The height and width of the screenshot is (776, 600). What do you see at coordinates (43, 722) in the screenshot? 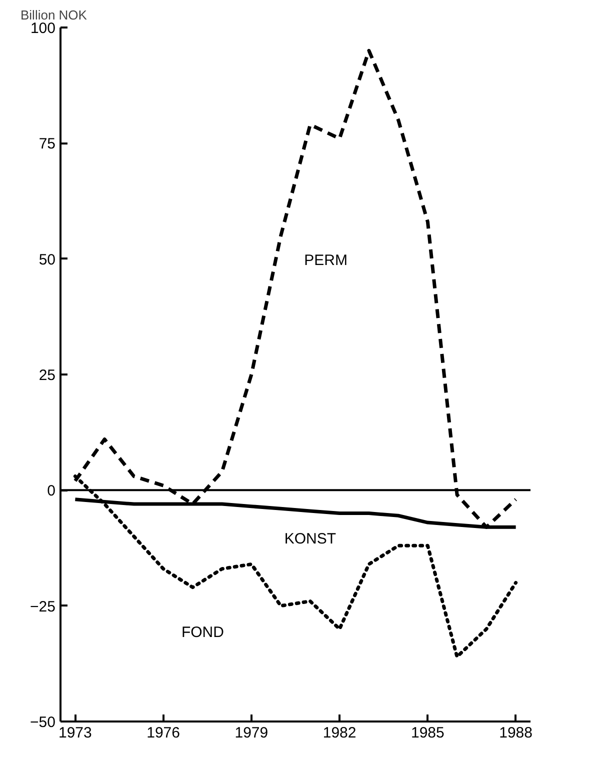
I see `y-tick-label: −50` at bounding box center [43, 722].